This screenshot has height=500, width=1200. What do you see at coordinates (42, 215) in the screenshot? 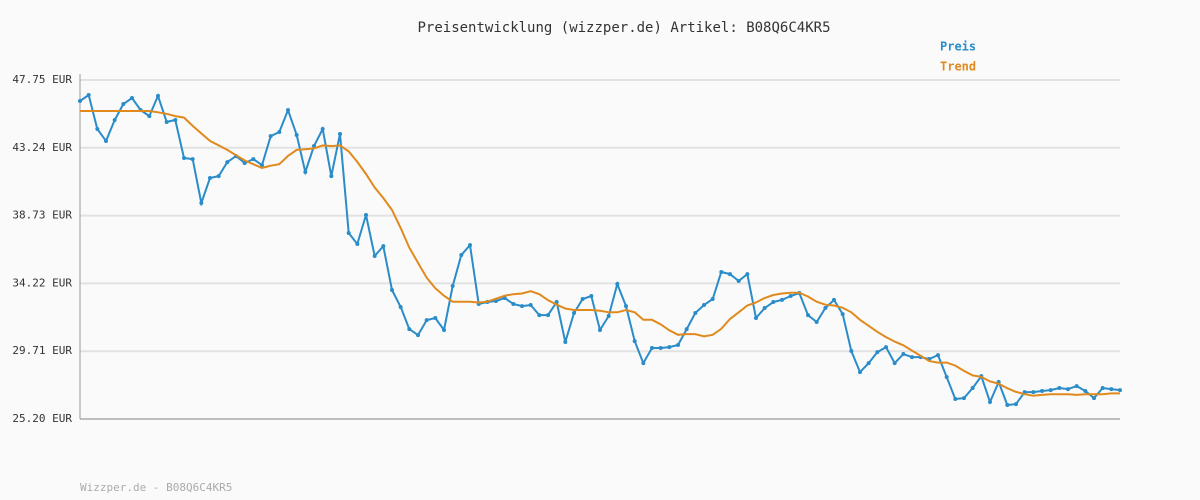
I see `y-tick-label: 38.73 EUR` at bounding box center [42, 215].